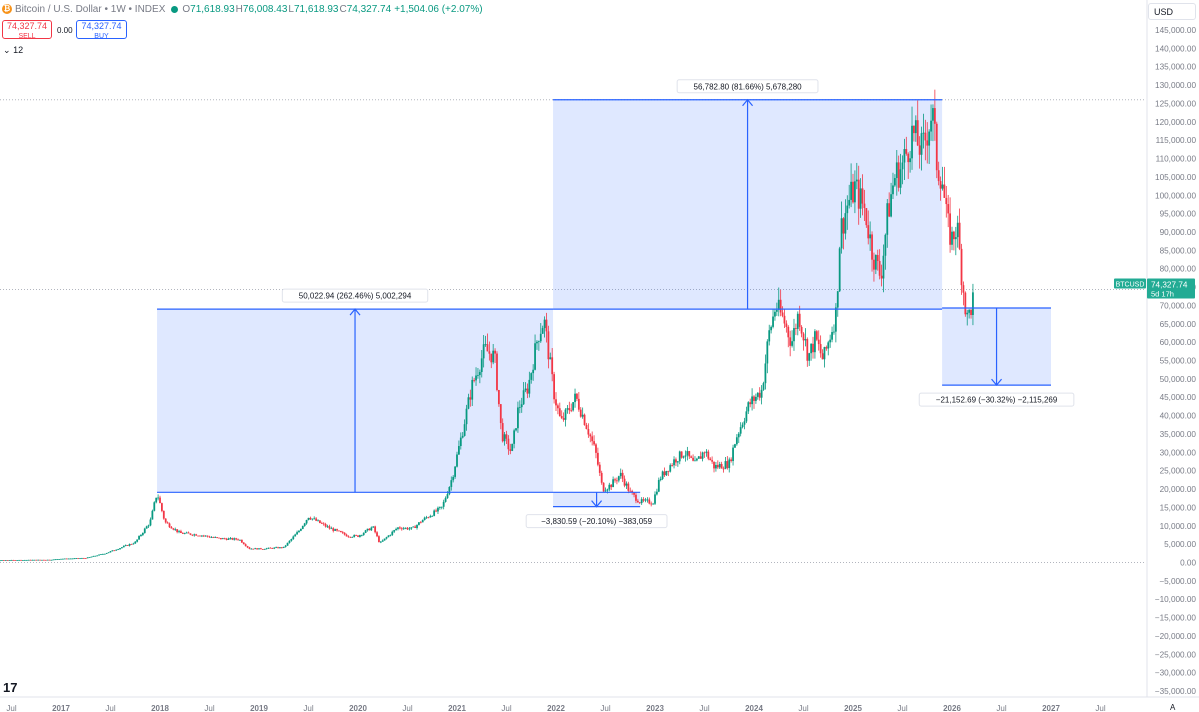 This screenshot has width=1199, height=712. What do you see at coordinates (748, 86) in the screenshot?
I see `measure-label: 56,782.80 (81.66%) 5,678,280` at bounding box center [748, 86].